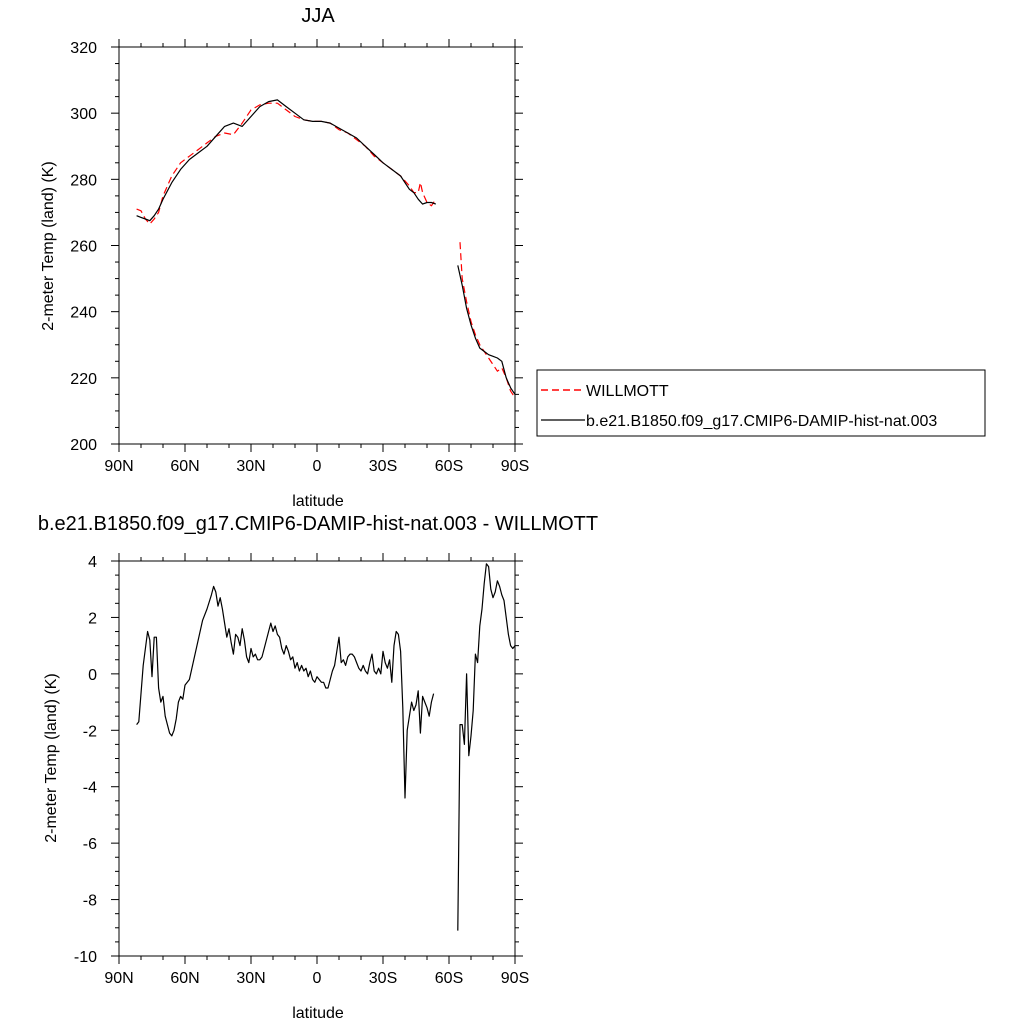  I want to click on y-tick-label: 0, so click(92, 675).